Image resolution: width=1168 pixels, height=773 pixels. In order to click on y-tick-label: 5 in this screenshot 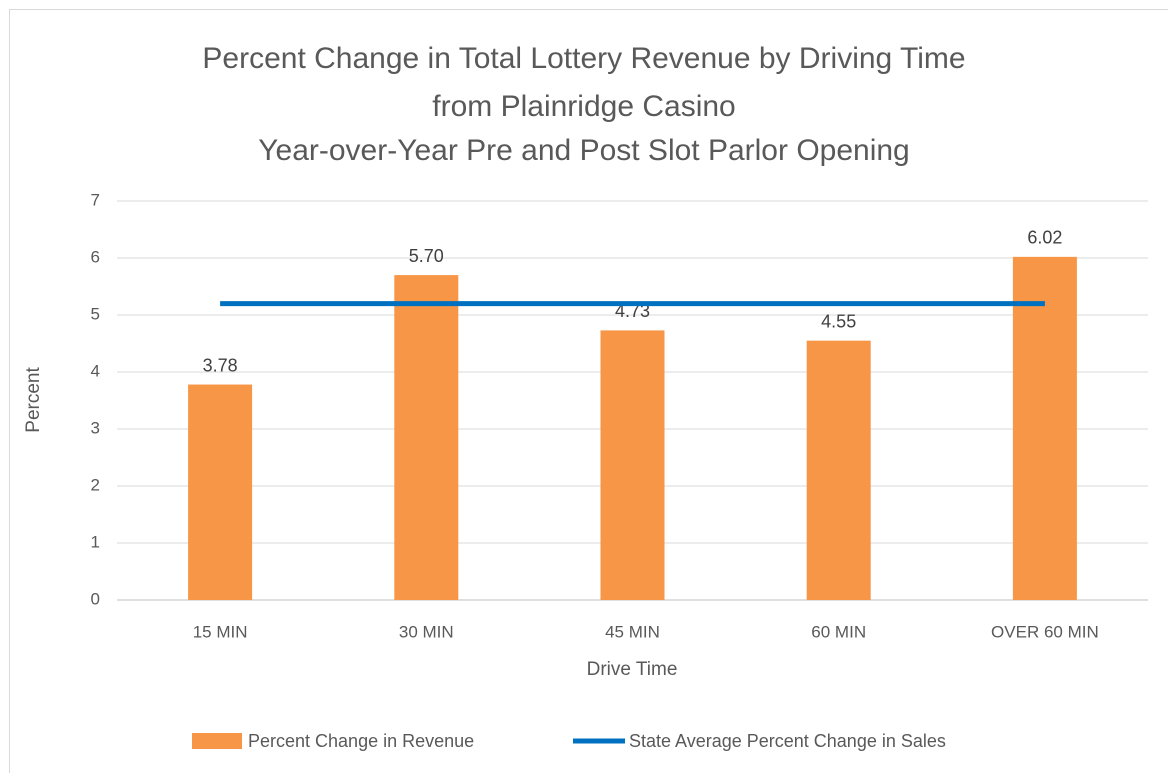, I will do `click(95, 313)`.